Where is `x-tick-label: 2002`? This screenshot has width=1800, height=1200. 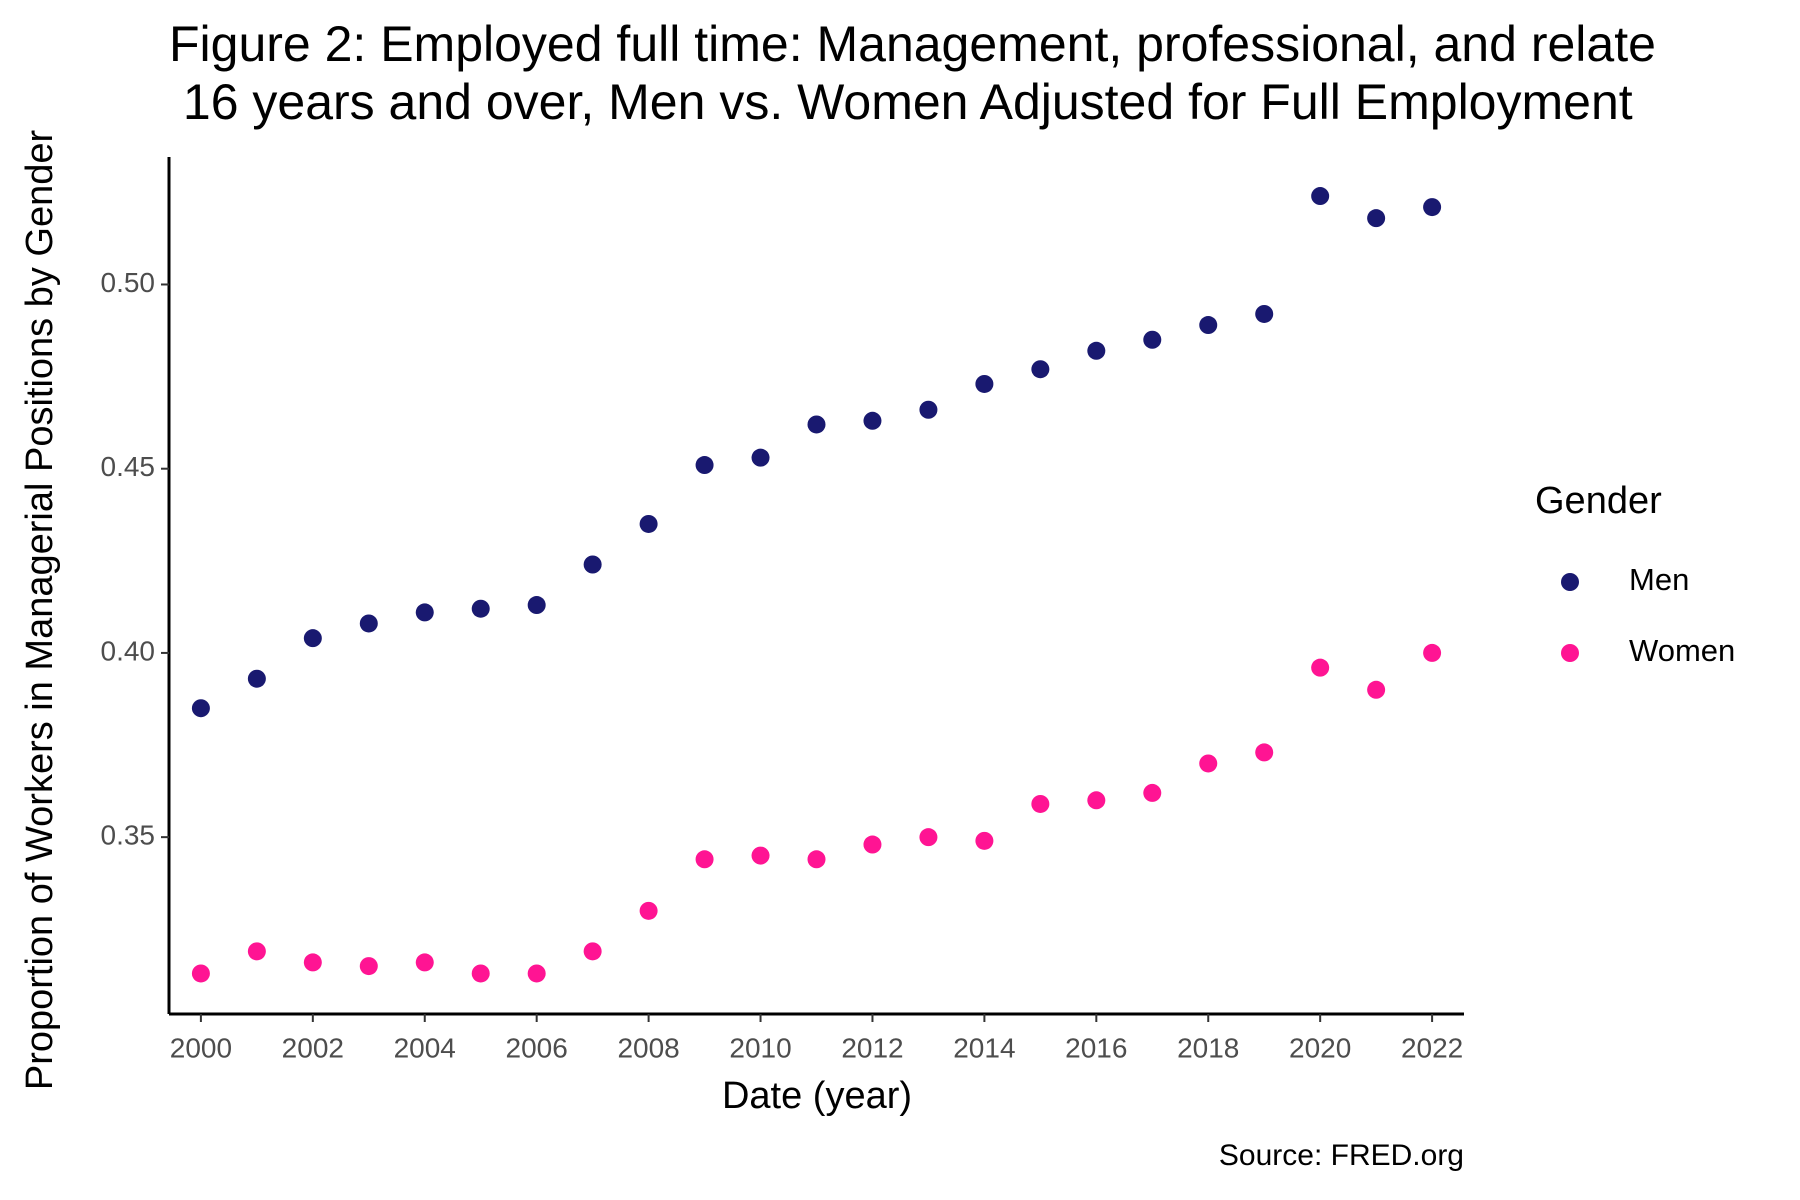
x-tick-label: 2002 is located at coordinates (313, 1047).